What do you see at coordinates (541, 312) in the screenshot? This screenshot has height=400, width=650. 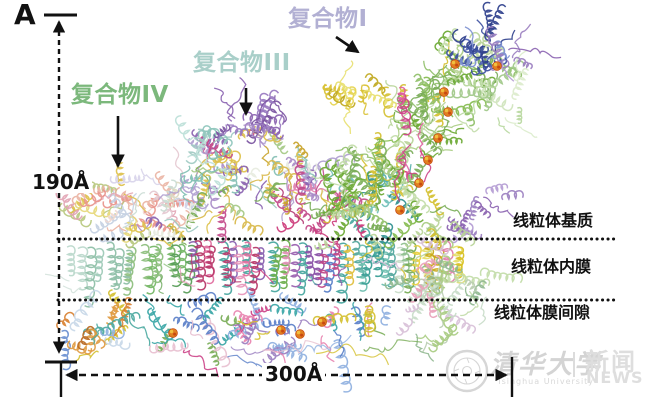 I see `intermembrane-space-region-label: 线粒体膜间隙` at bounding box center [541, 312].